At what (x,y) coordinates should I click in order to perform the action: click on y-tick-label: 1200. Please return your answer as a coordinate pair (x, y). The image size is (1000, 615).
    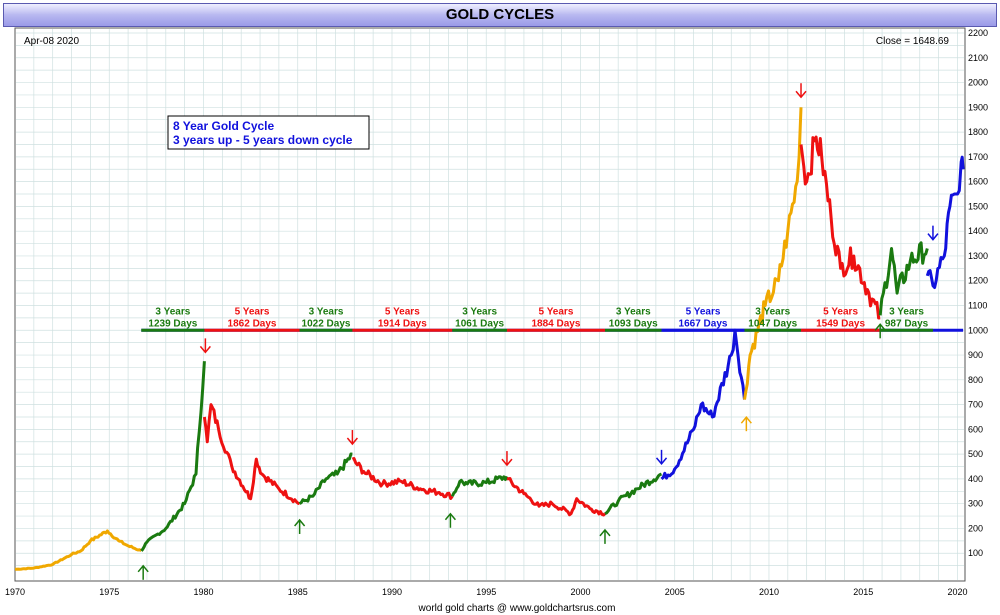
    Looking at the image, I should click on (978, 281).